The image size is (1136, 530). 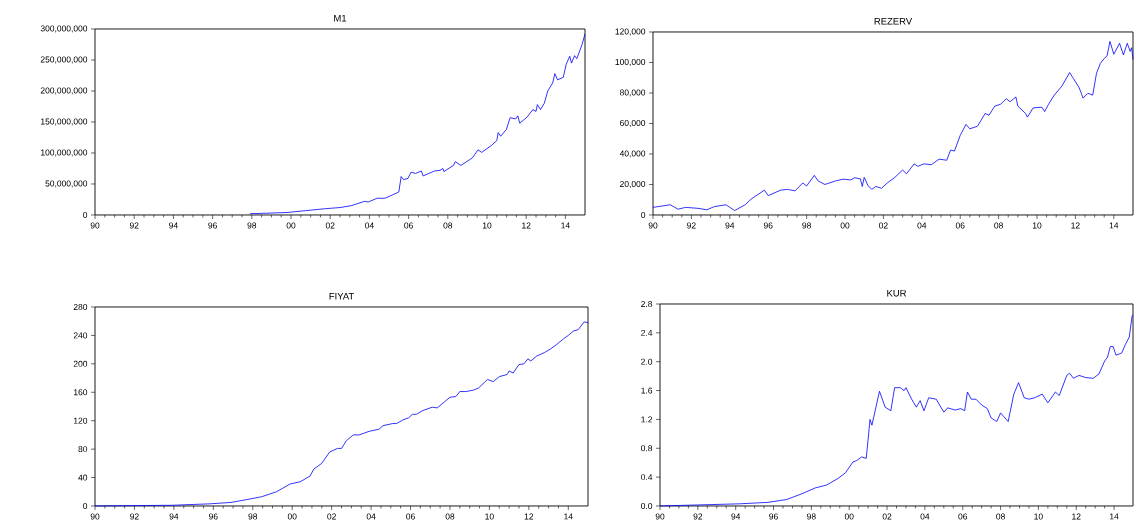 I want to click on y-tick-label: 80,000, so click(x=632, y=93).